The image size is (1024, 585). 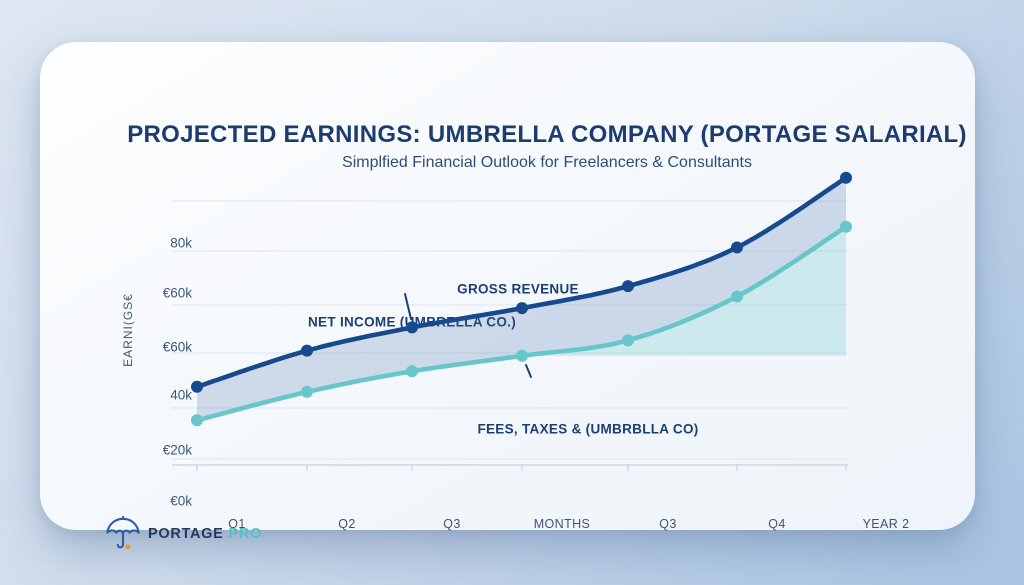 What do you see at coordinates (123, 532) in the screenshot?
I see `umbrella-icon` at bounding box center [123, 532].